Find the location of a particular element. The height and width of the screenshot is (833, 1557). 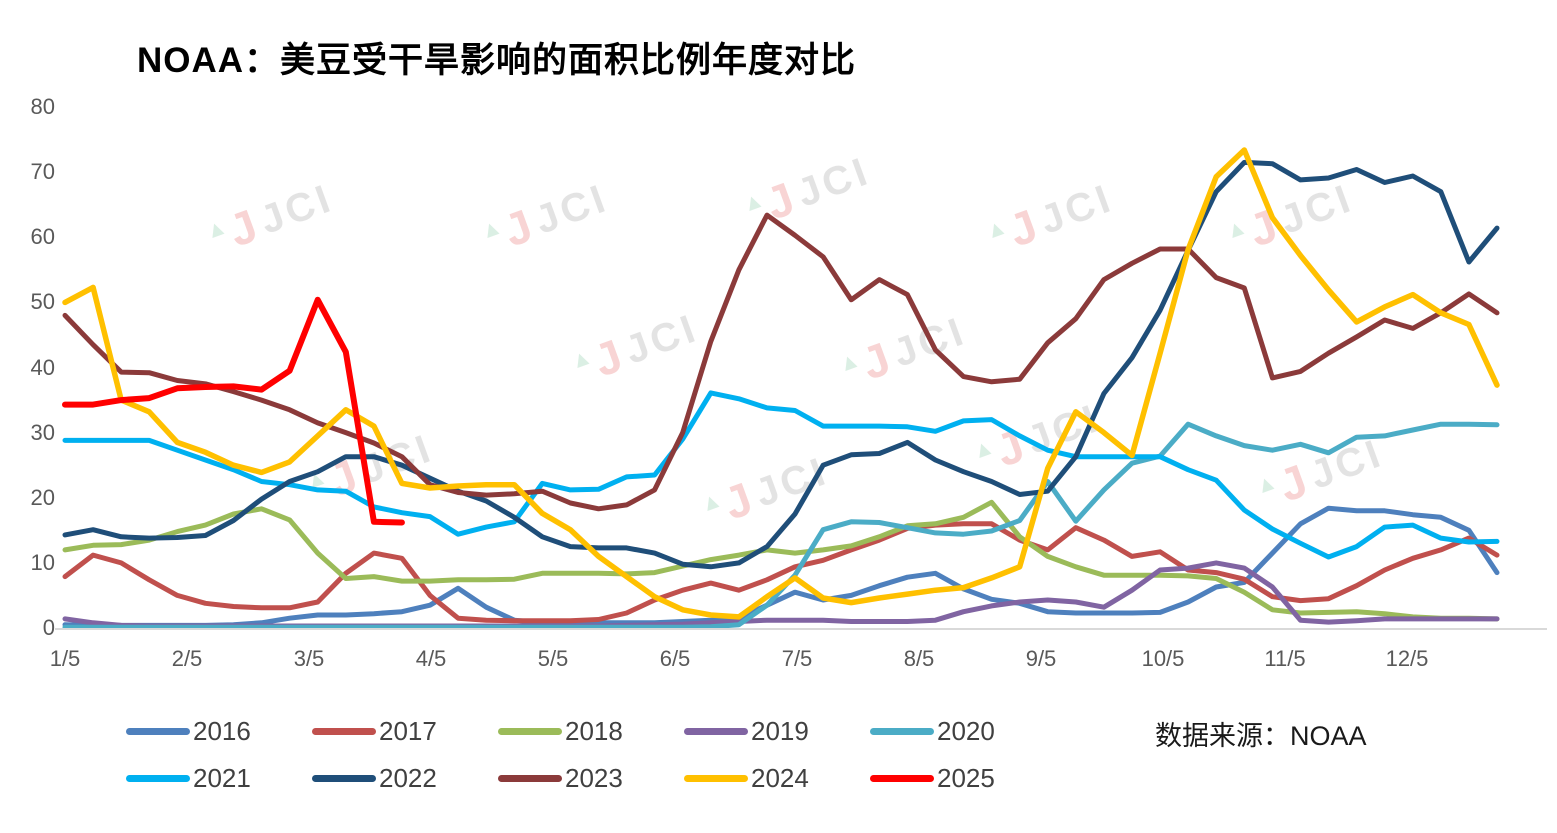

x-axis-label-4-5: 4/5 is located at coordinates (431, 658).